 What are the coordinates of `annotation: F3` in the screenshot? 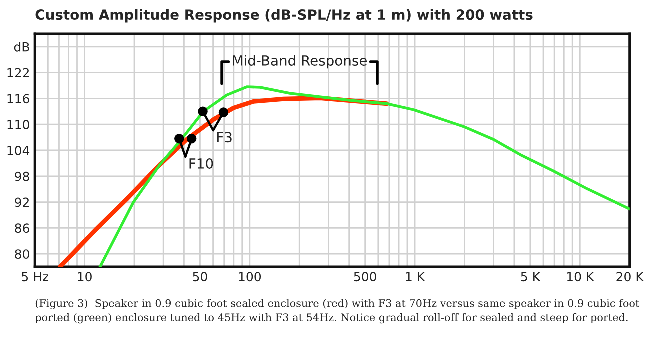 It's located at (225, 137).